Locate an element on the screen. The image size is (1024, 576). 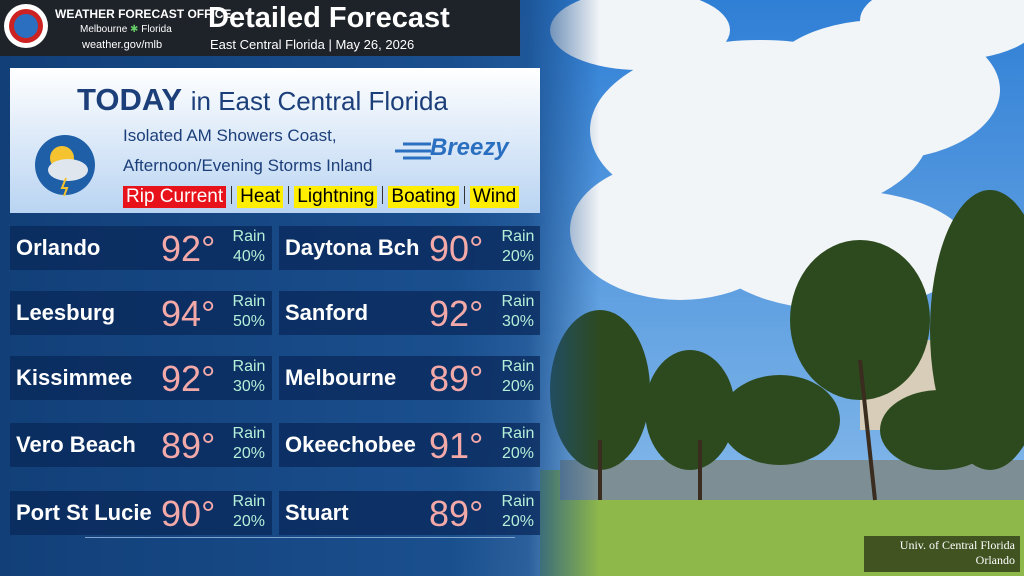
hazard-tag: Lightning is located at coordinates (336, 197).